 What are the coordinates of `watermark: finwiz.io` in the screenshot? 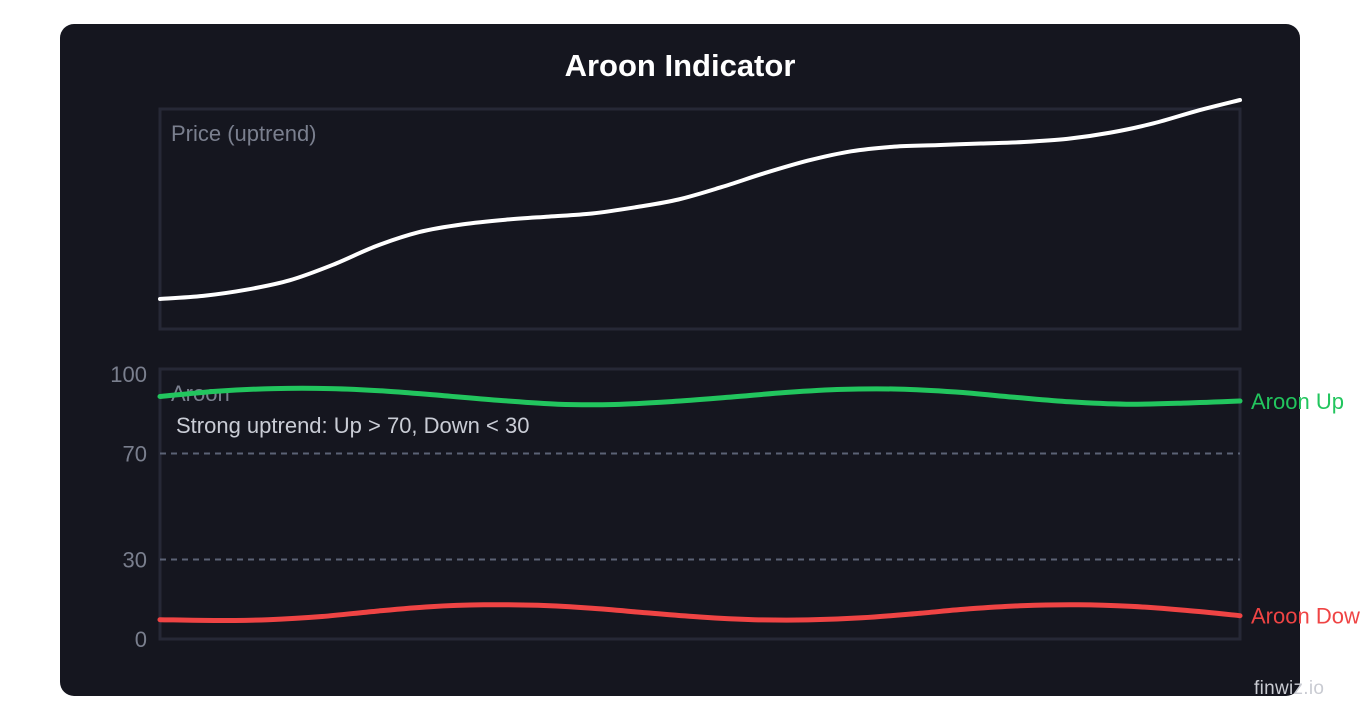 It's located at (1289, 688).